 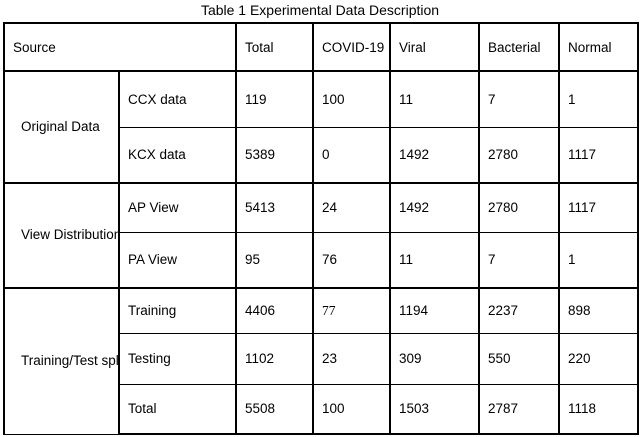 I want to click on header-cell-viral: Viral, so click(x=434, y=47).